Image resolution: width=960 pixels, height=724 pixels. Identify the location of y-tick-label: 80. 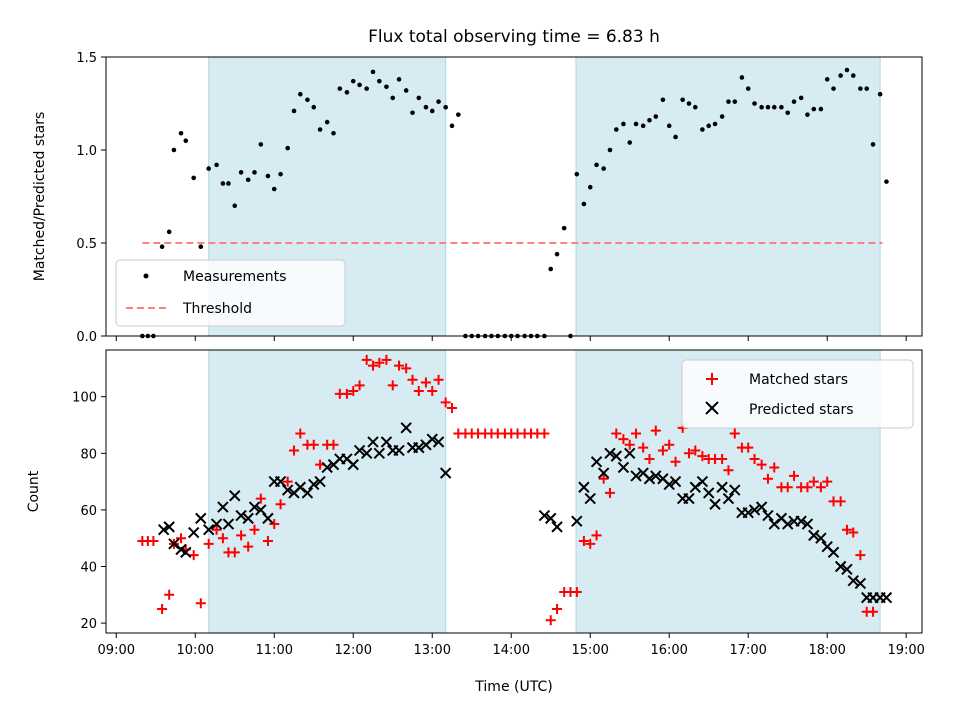
(88, 454).